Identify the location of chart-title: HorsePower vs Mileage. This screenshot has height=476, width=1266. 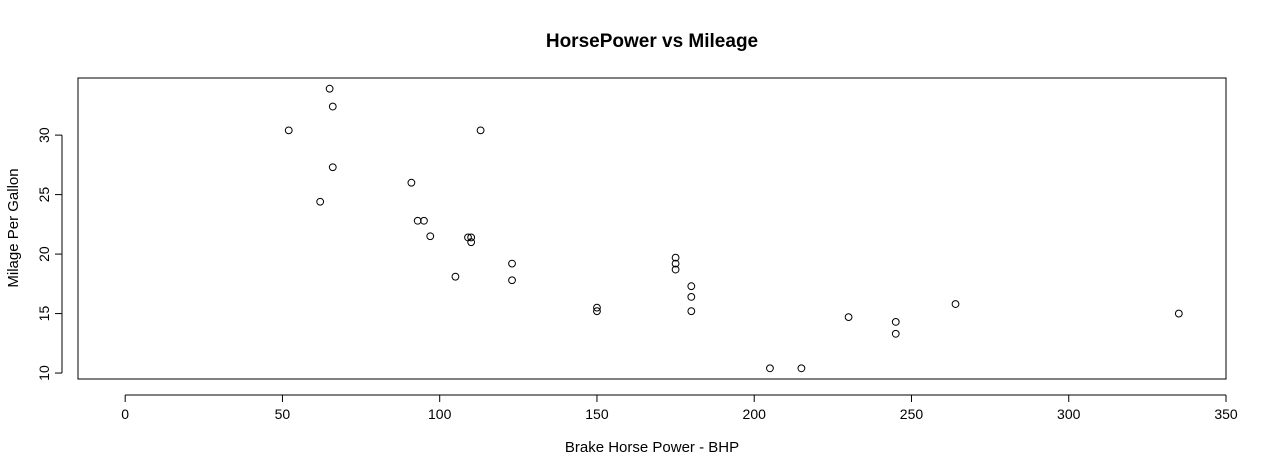
(652, 41).